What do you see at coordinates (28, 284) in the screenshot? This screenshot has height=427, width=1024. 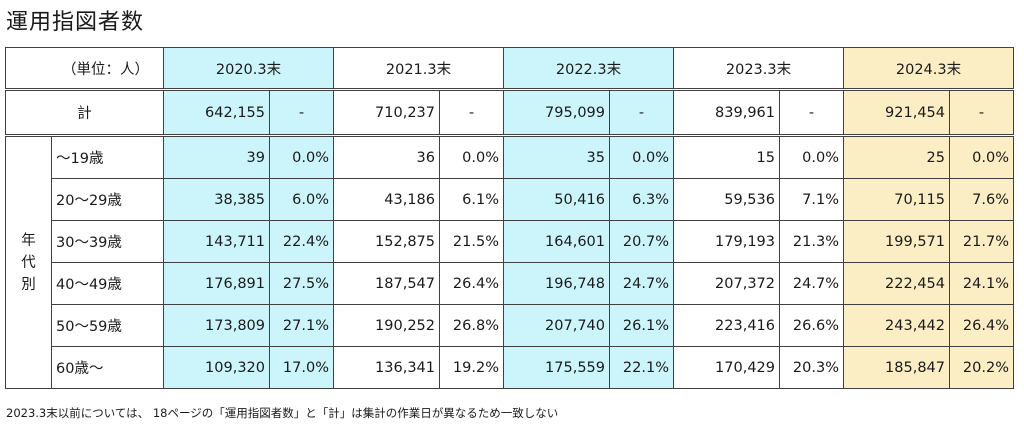 I see `age-group-char: 別` at bounding box center [28, 284].